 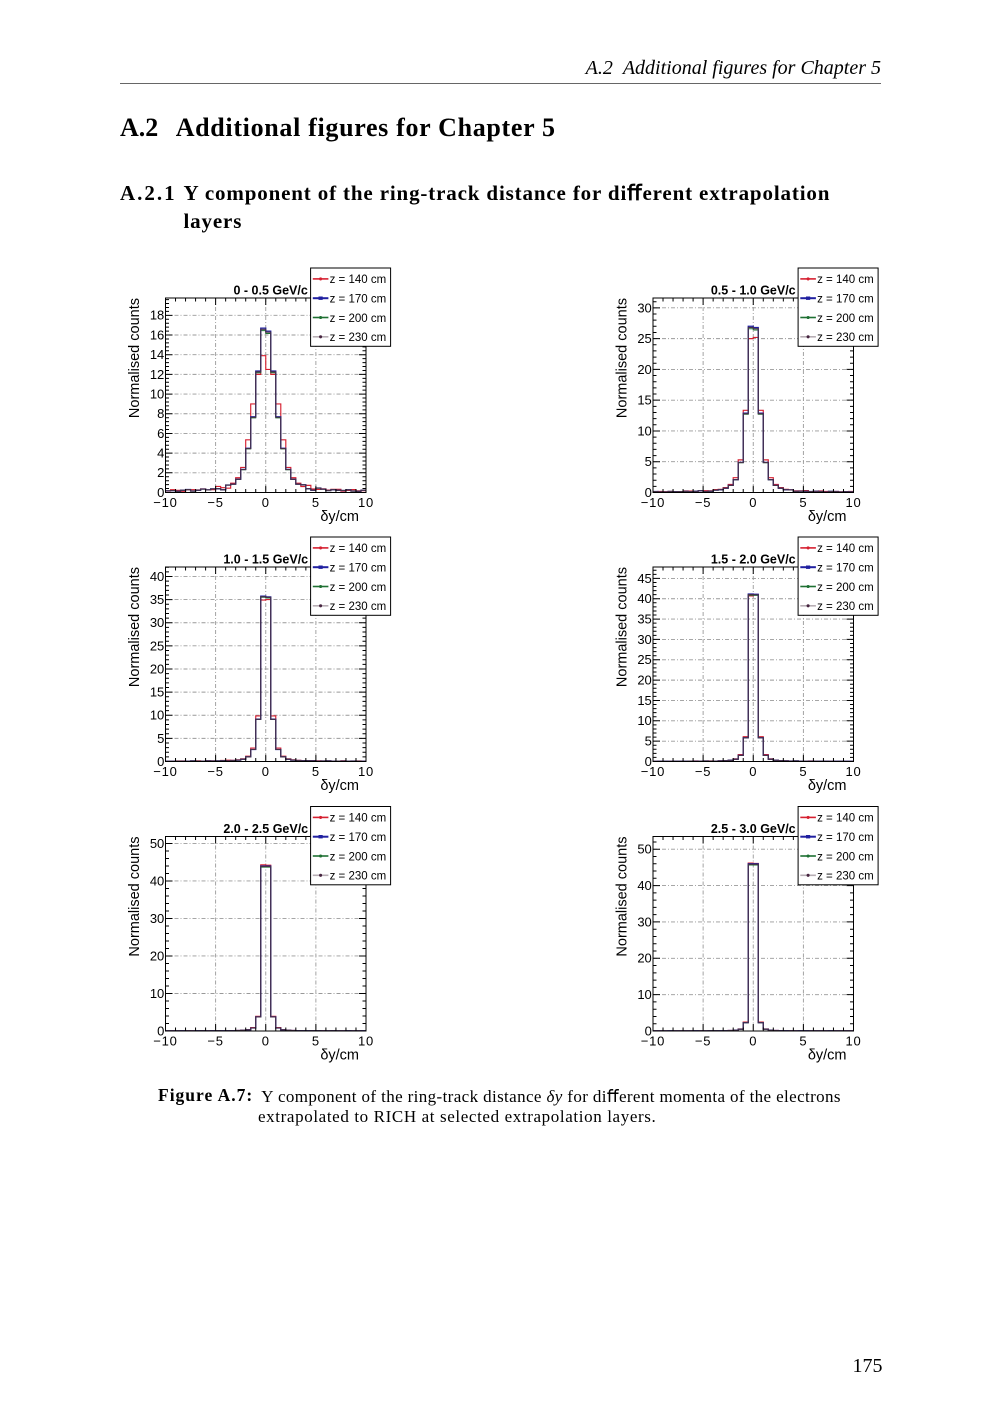 What do you see at coordinates (644, 618) in the screenshot?
I see `svg-text: 35` at bounding box center [644, 618].